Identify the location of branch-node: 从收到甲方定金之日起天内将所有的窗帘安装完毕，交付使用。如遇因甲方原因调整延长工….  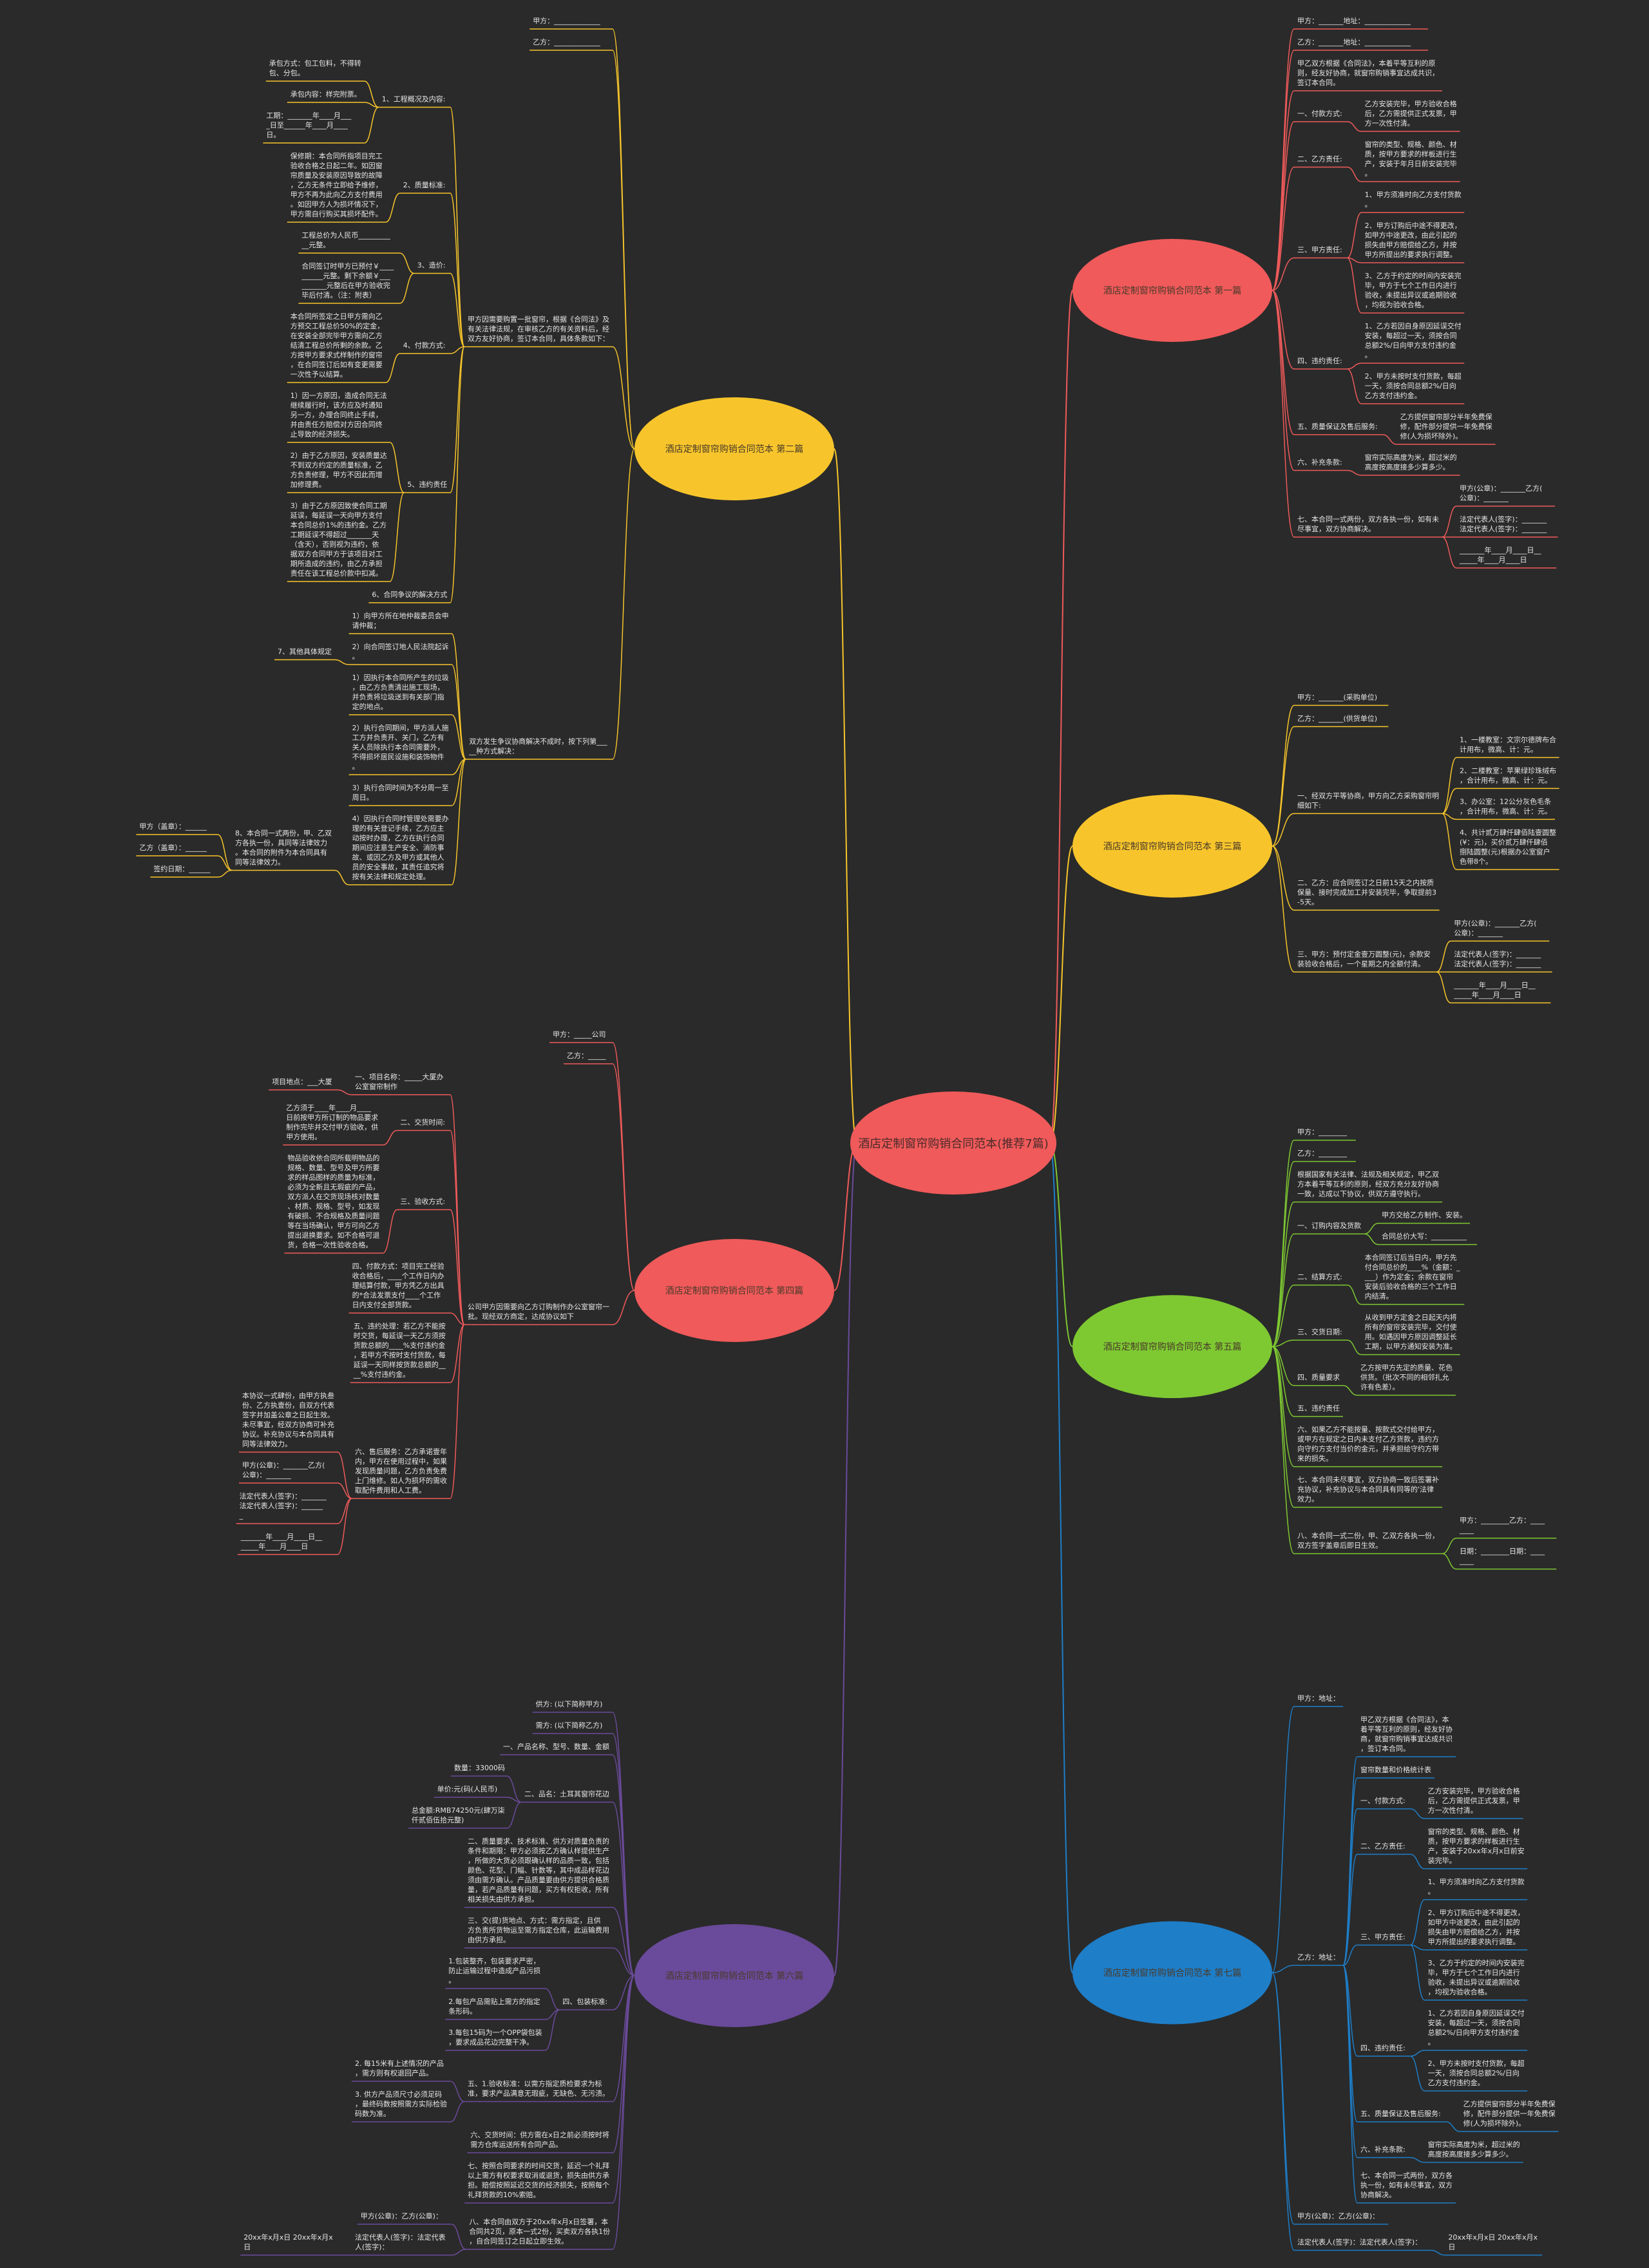
(1410, 1334).